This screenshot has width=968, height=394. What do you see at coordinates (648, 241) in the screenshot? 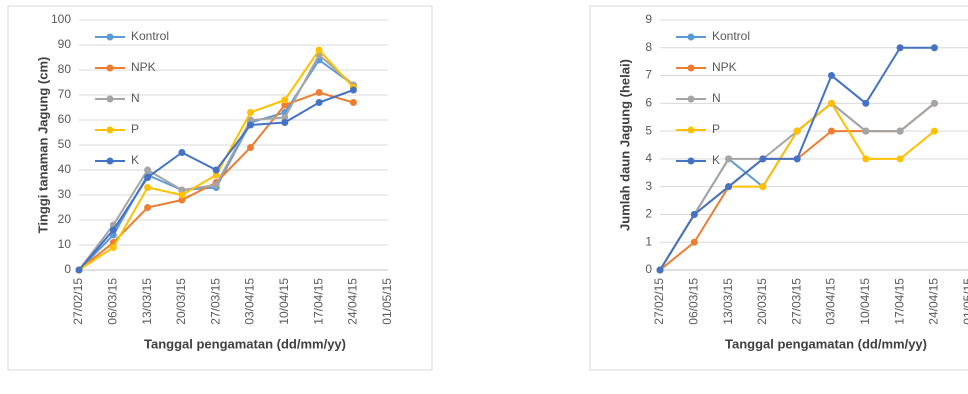
I see `y-tick-label: 1` at bounding box center [648, 241].